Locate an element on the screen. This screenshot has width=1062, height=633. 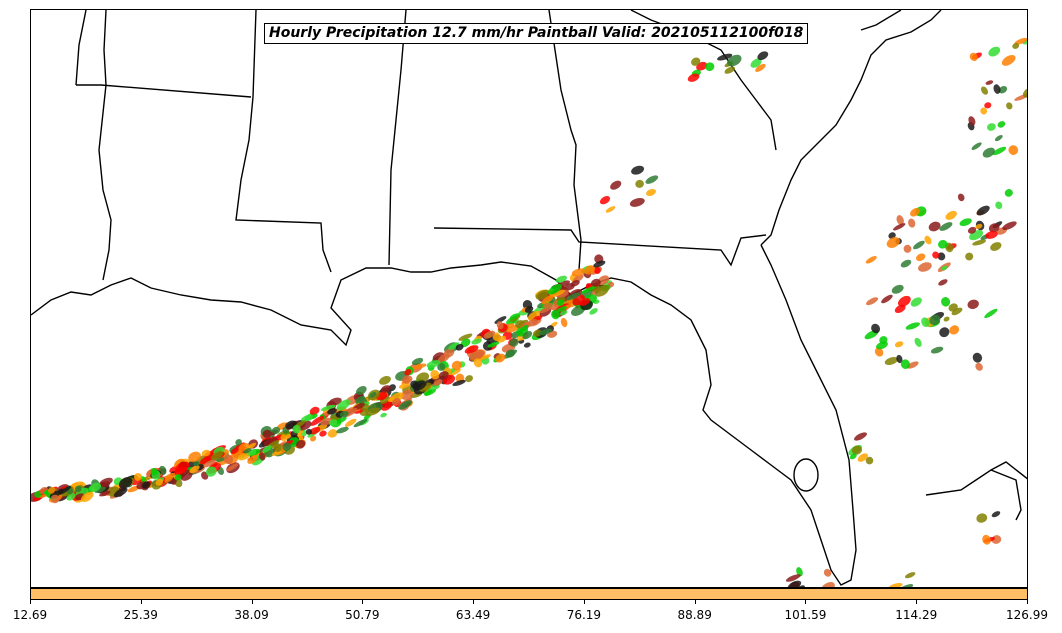
colorbar-tick-label: 126.99 is located at coordinates (1027, 615).